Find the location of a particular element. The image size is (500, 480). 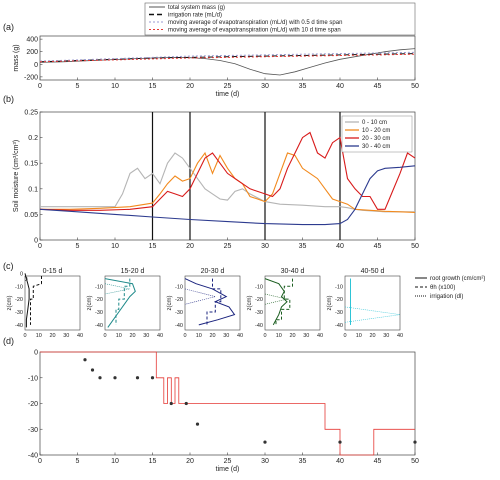

subplot-title: 15-20 d is located at coordinates (133, 271).